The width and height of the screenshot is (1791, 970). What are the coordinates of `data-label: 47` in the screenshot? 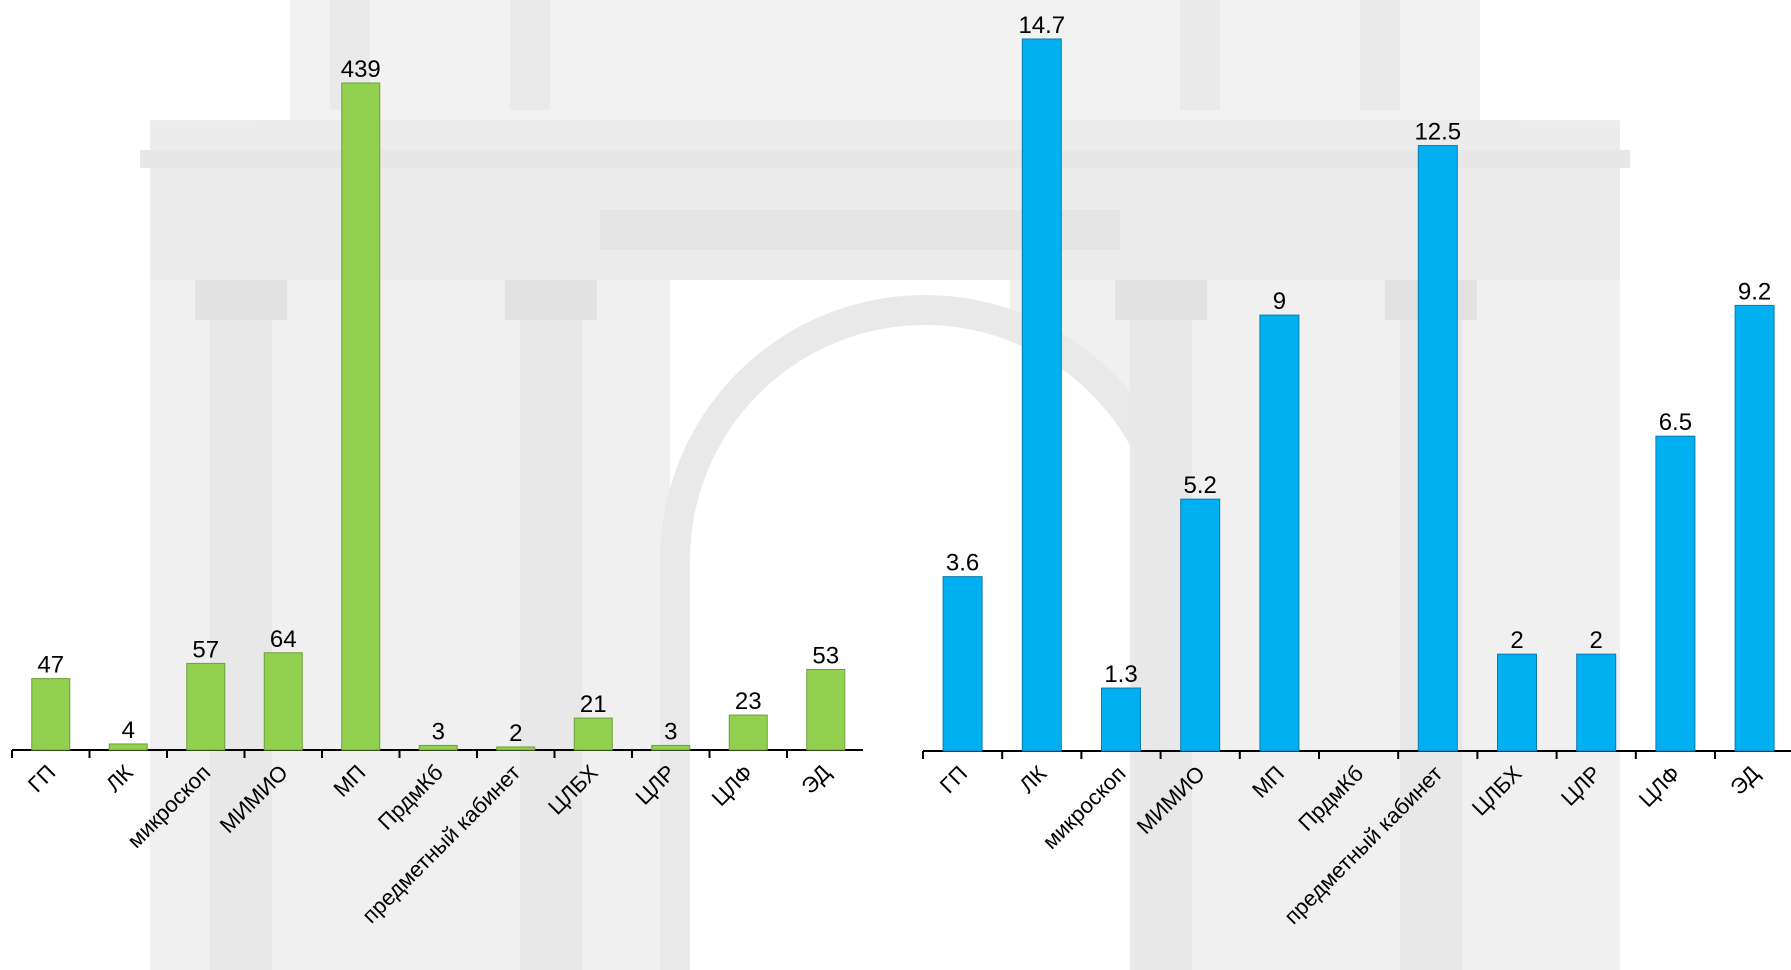 It's located at (50, 665).